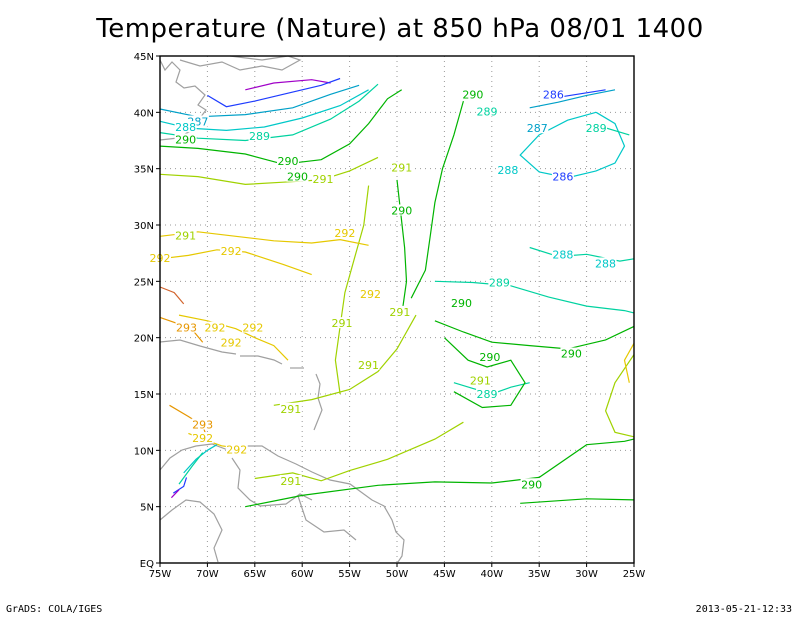 The image size is (800, 618). I want to click on contour-label: 287, so click(537, 128).